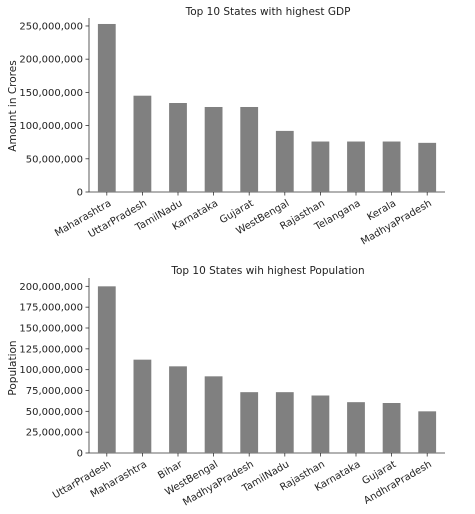 This screenshot has height=514, width=475. I want to click on gdp-chart-title: Top 10 States with highest GDP, so click(268, 12).